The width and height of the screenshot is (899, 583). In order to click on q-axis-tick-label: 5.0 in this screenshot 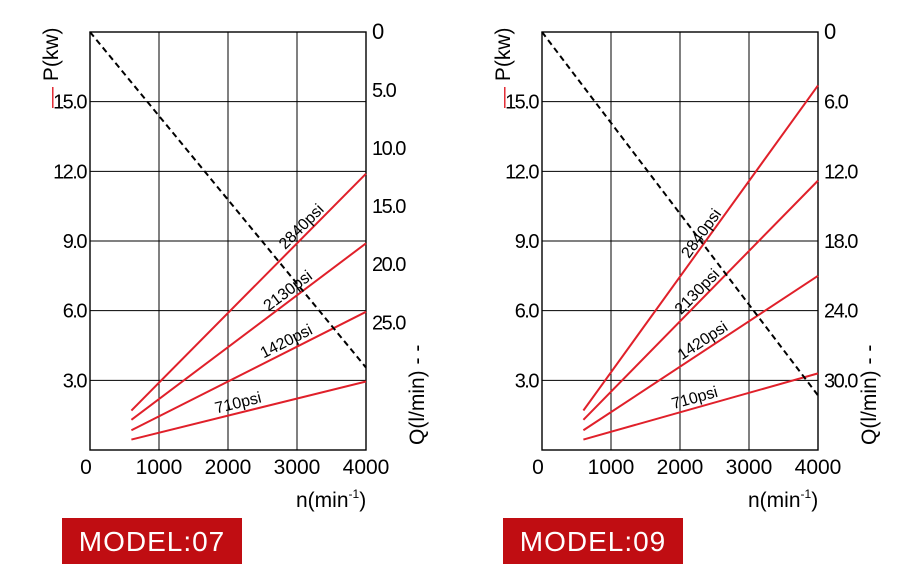, I will do `click(384, 91)`.